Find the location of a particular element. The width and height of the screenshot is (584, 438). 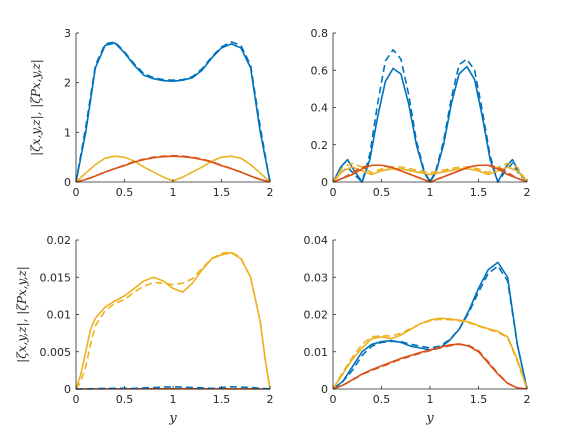

y-tick-label: 0.03 is located at coordinates (316, 277).